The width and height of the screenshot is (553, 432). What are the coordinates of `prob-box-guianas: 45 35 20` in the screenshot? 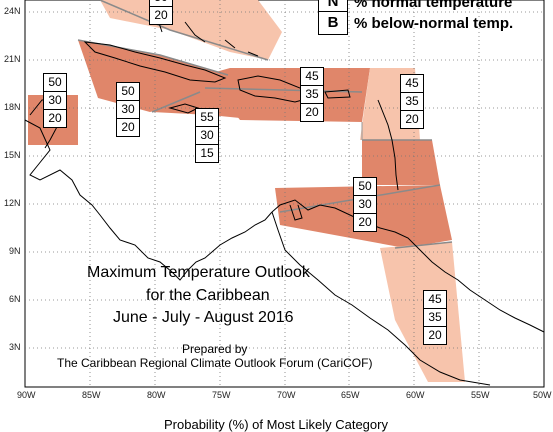 It's located at (435, 317).